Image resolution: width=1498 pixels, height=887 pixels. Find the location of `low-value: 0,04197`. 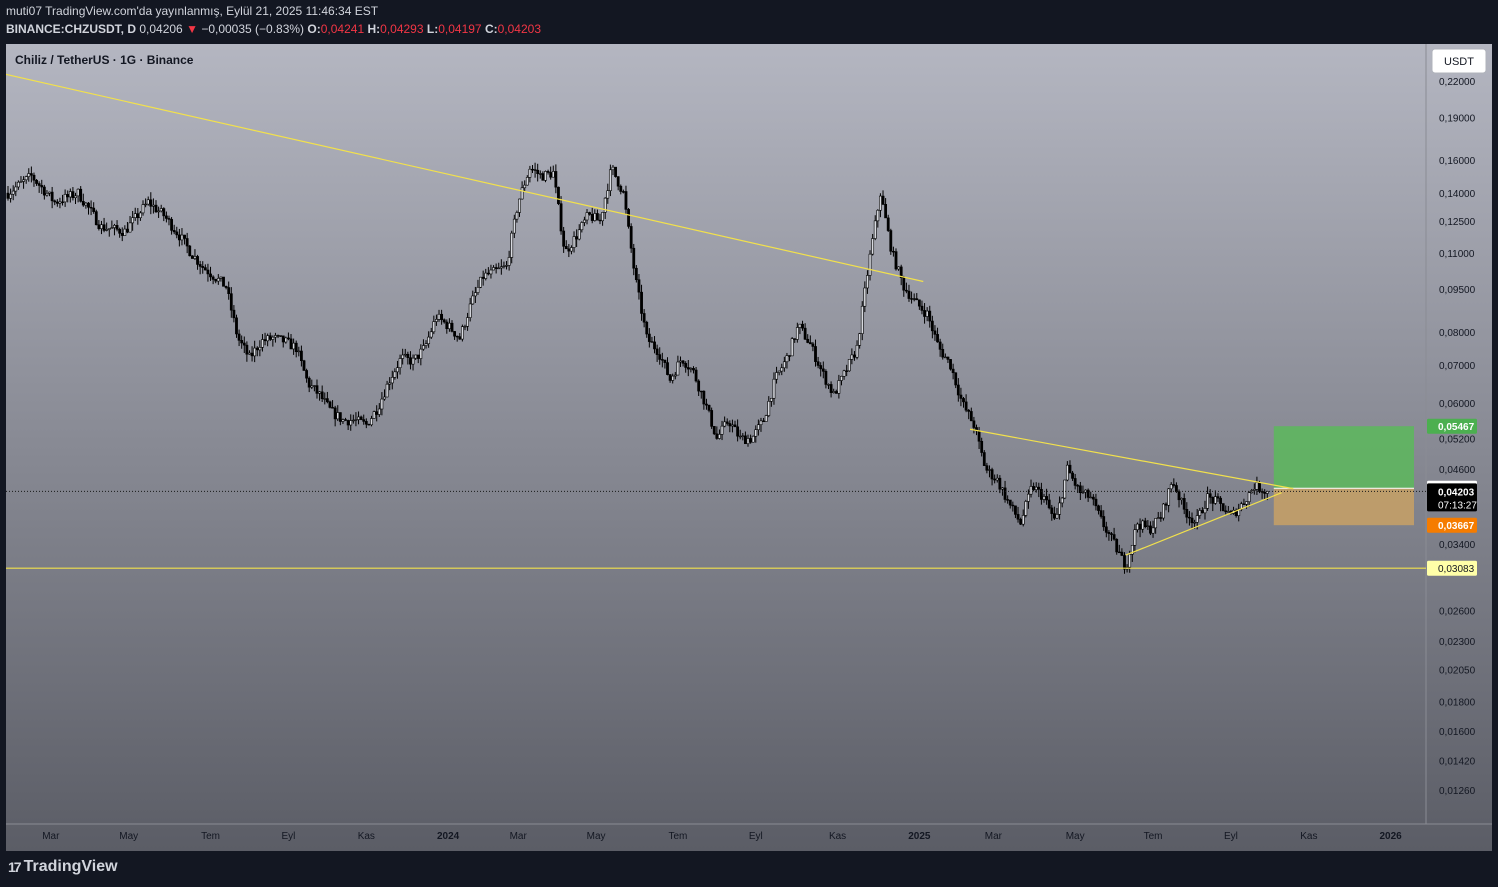

low-value: 0,04197 is located at coordinates (460, 29).